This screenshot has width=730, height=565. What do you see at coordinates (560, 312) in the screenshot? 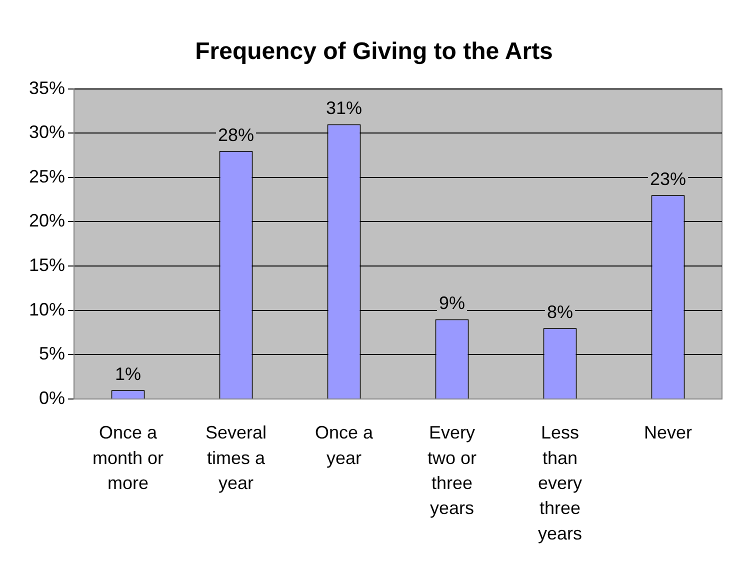
I see `data-label: 8%` at bounding box center [560, 312].